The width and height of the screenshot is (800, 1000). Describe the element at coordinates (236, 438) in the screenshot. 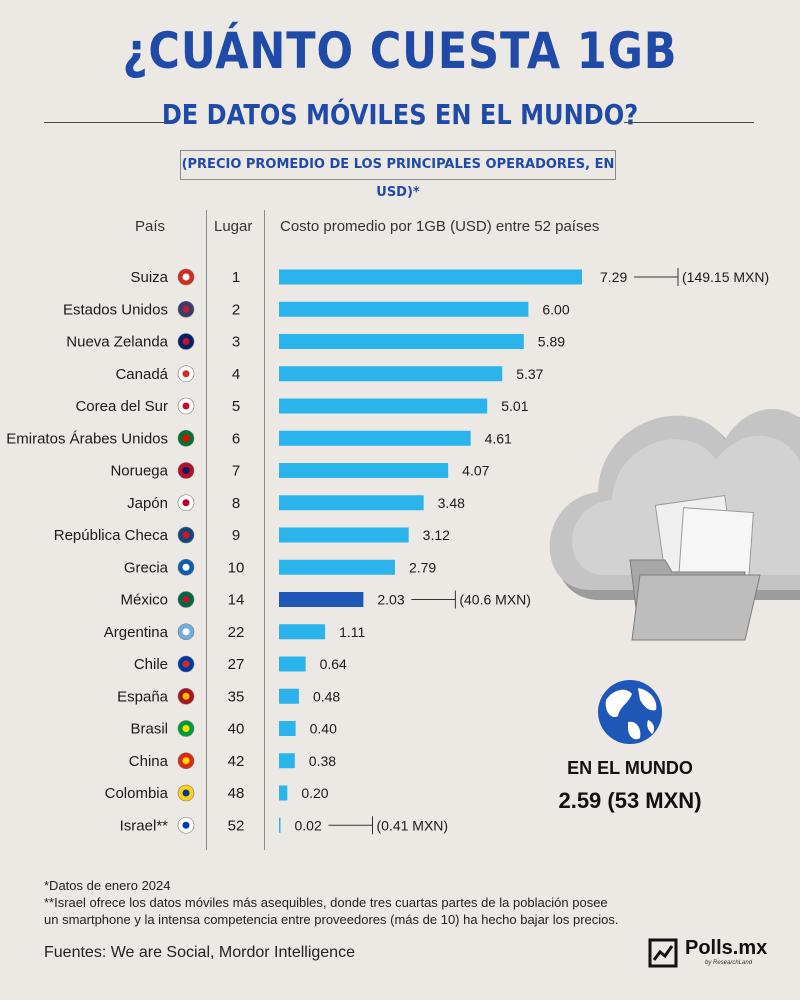

I see `rank-label: 6` at that location.